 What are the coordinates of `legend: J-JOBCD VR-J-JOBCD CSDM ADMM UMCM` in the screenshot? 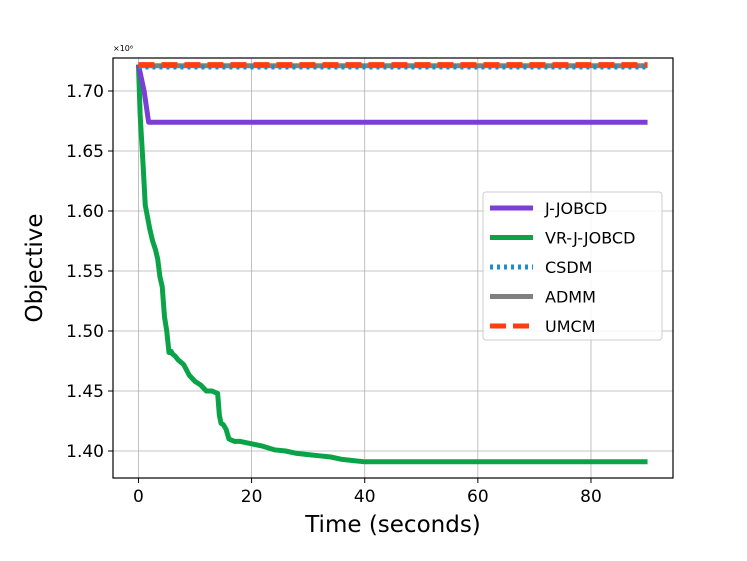 It's located at (572, 266).